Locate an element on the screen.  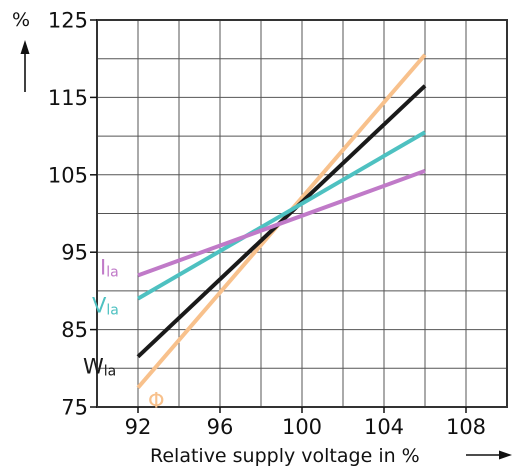
x-axis-arrow-head is located at coordinates (505, 455).